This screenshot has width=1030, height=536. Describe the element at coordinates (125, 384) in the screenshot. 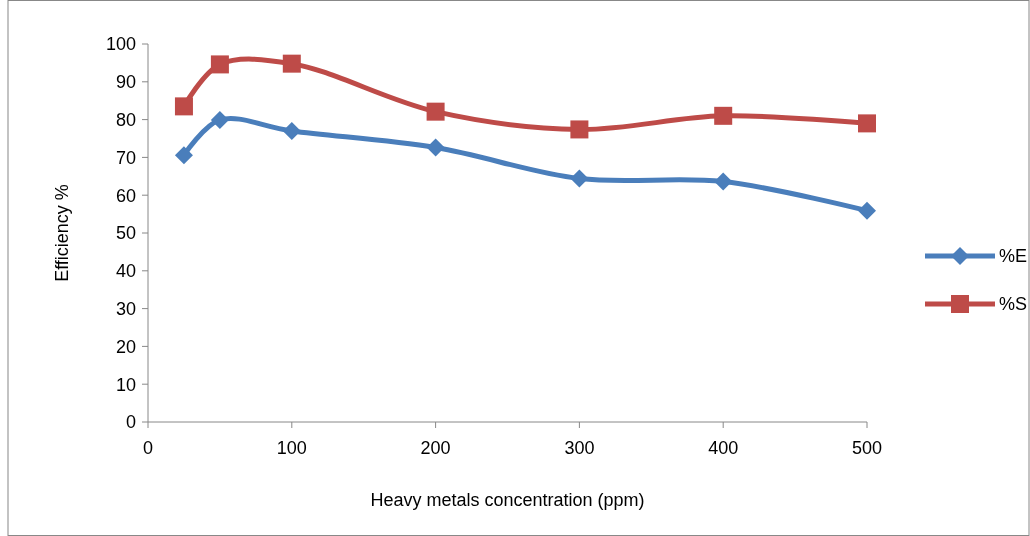

I see `y-tick-label: 10` at that location.